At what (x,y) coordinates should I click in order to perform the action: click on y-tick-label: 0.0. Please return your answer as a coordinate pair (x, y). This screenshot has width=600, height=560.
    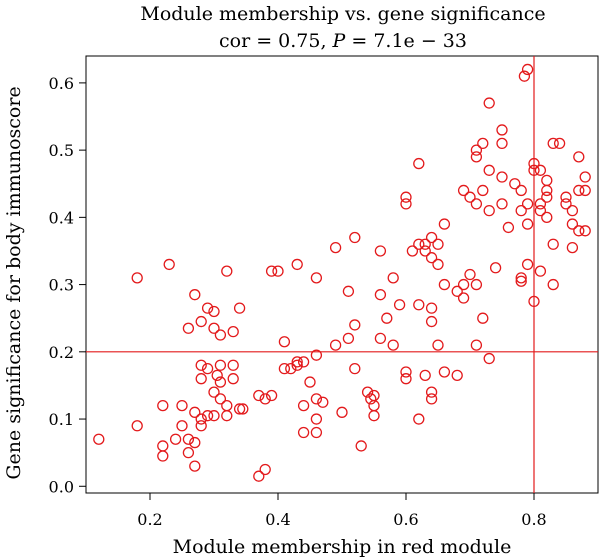
    Looking at the image, I should click on (61, 486).